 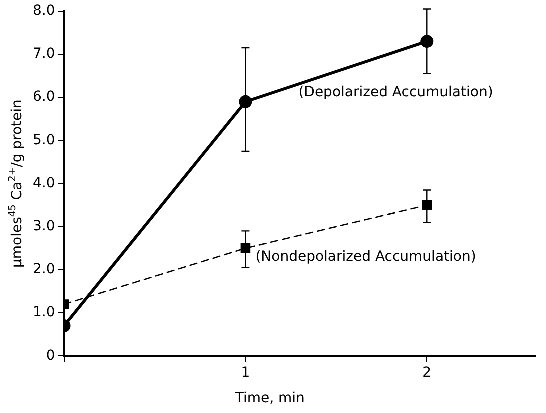 I want to click on series-label: (Nondepolarized Accumulation), so click(x=366, y=257).